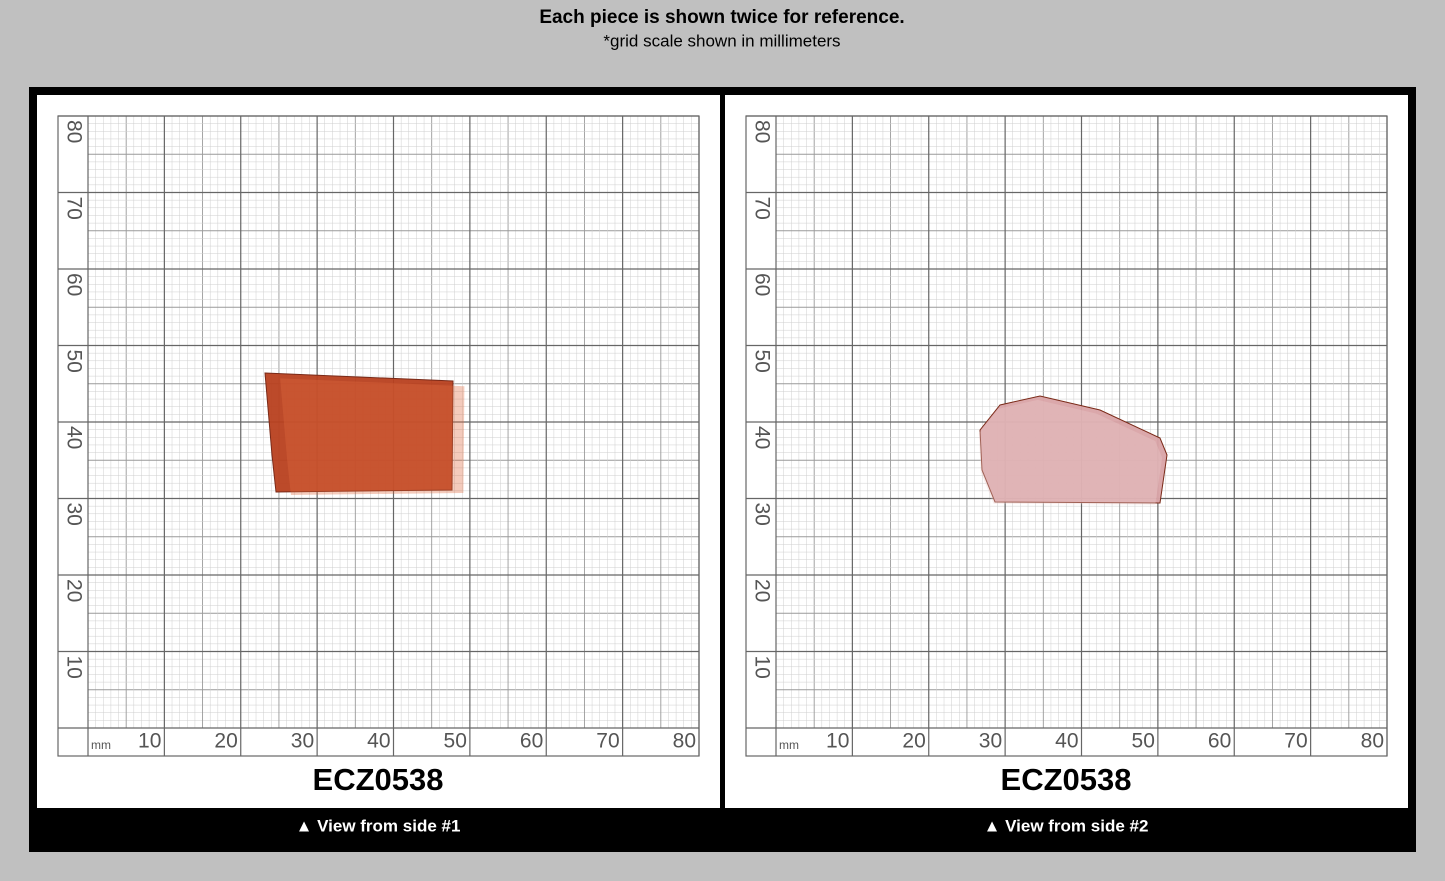 This screenshot has height=881, width=1445. Describe the element at coordinates (1066, 825) in the screenshot. I see `view-caption: ▲ View from side #2` at that location.